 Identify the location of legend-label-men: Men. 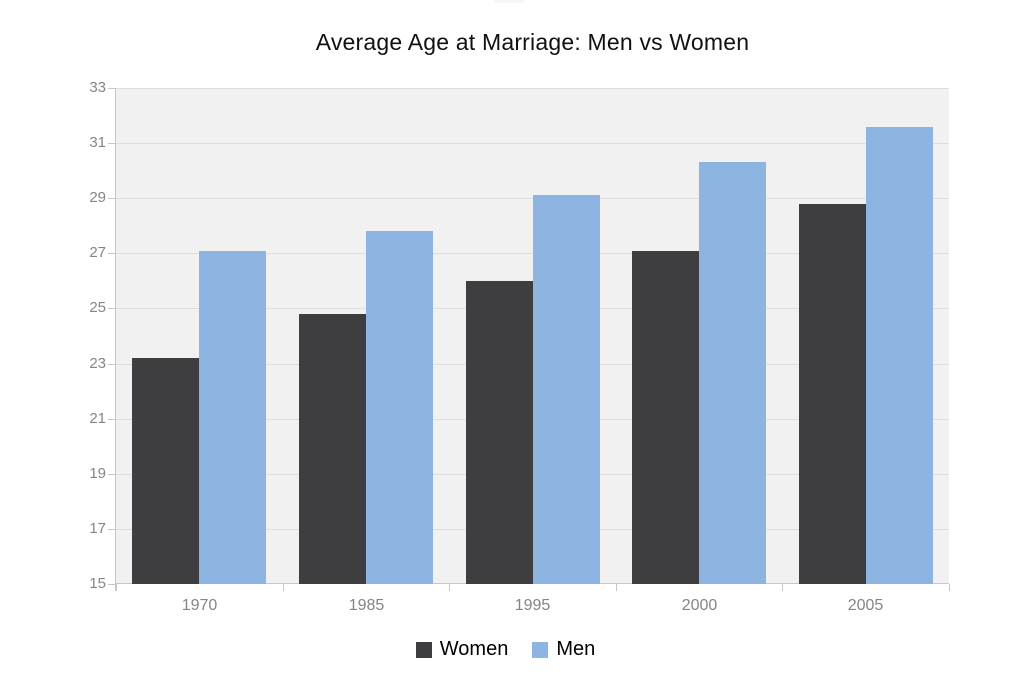
(576, 649).